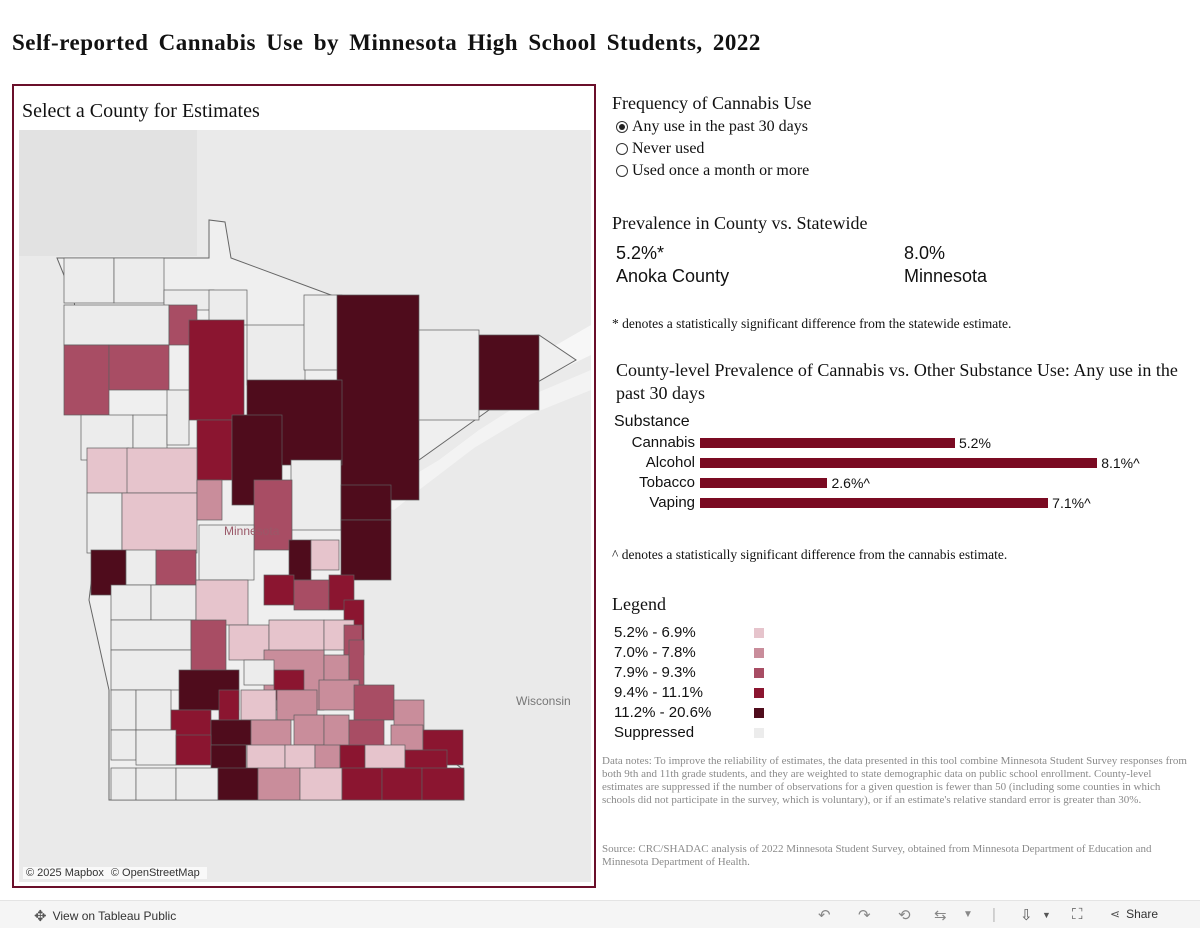 Image resolution: width=1200 pixels, height=928 pixels. I want to click on bar-cannabis, so click(827, 443).